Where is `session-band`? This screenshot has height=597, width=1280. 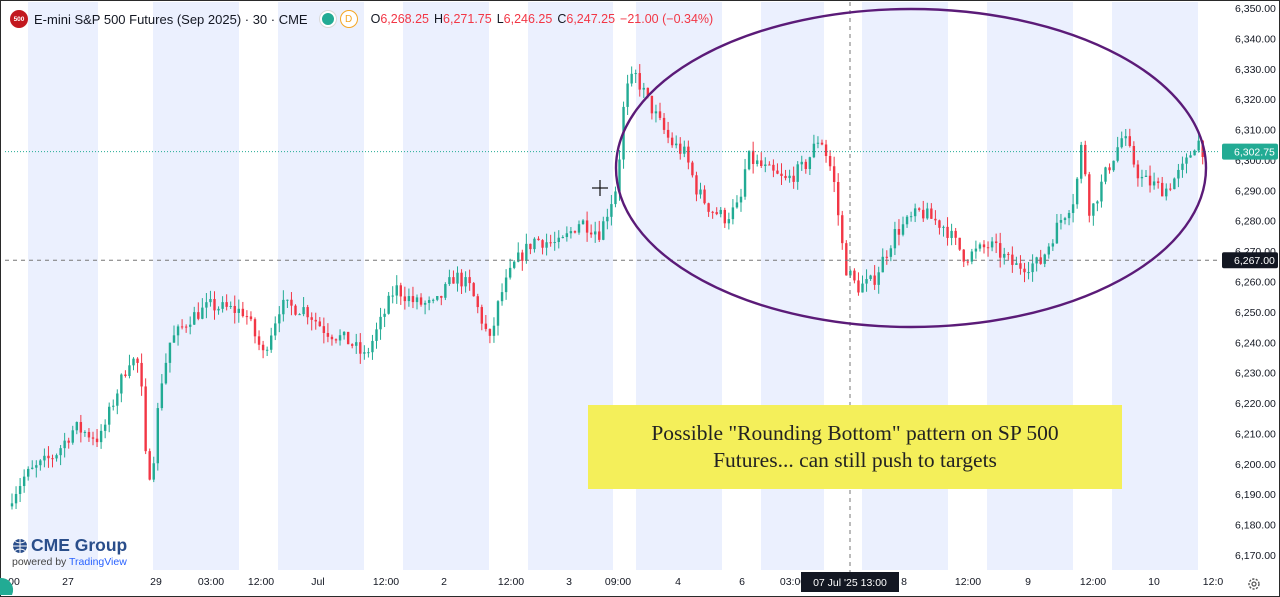 session-band is located at coordinates (63, 286).